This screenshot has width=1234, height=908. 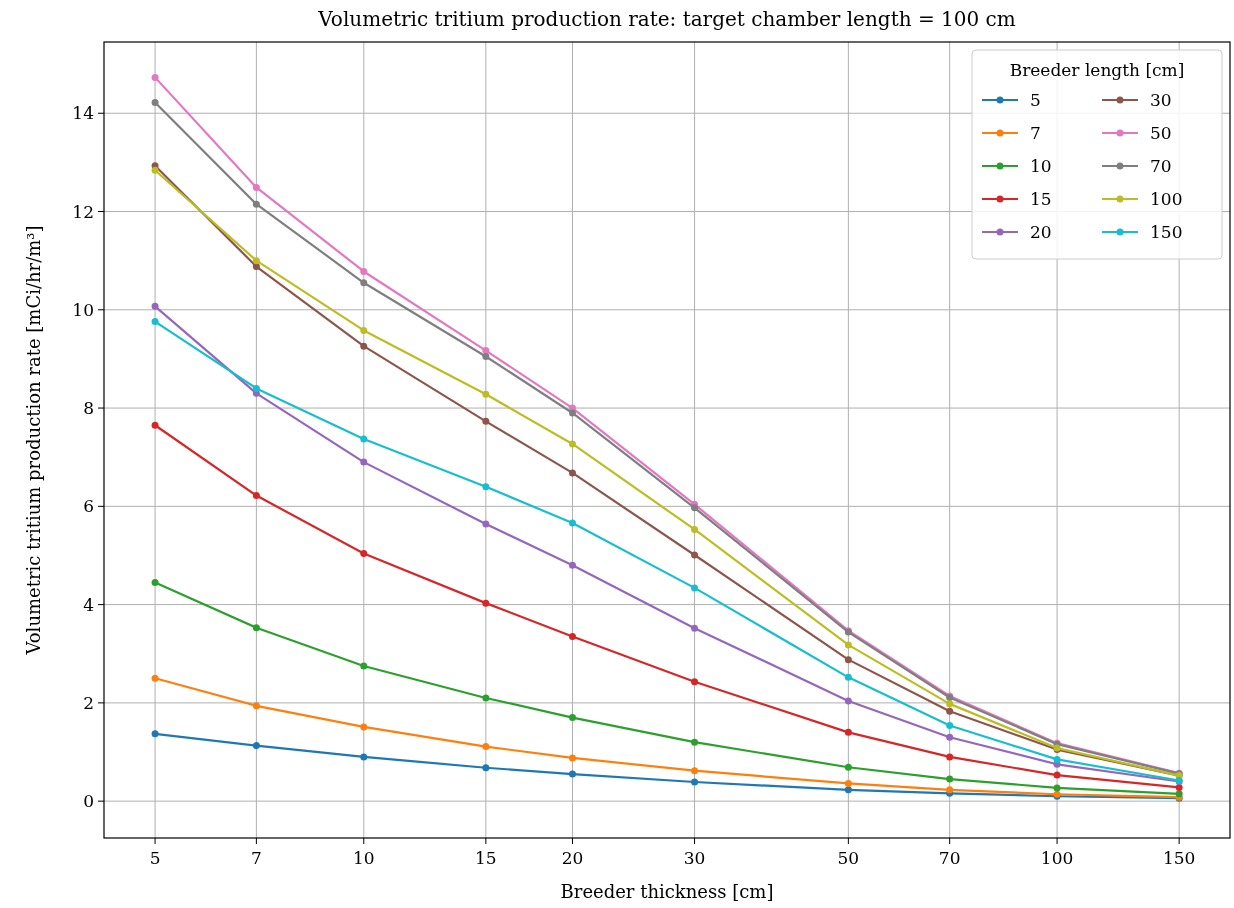 I want to click on x-tick-label: 5, so click(x=155, y=858).